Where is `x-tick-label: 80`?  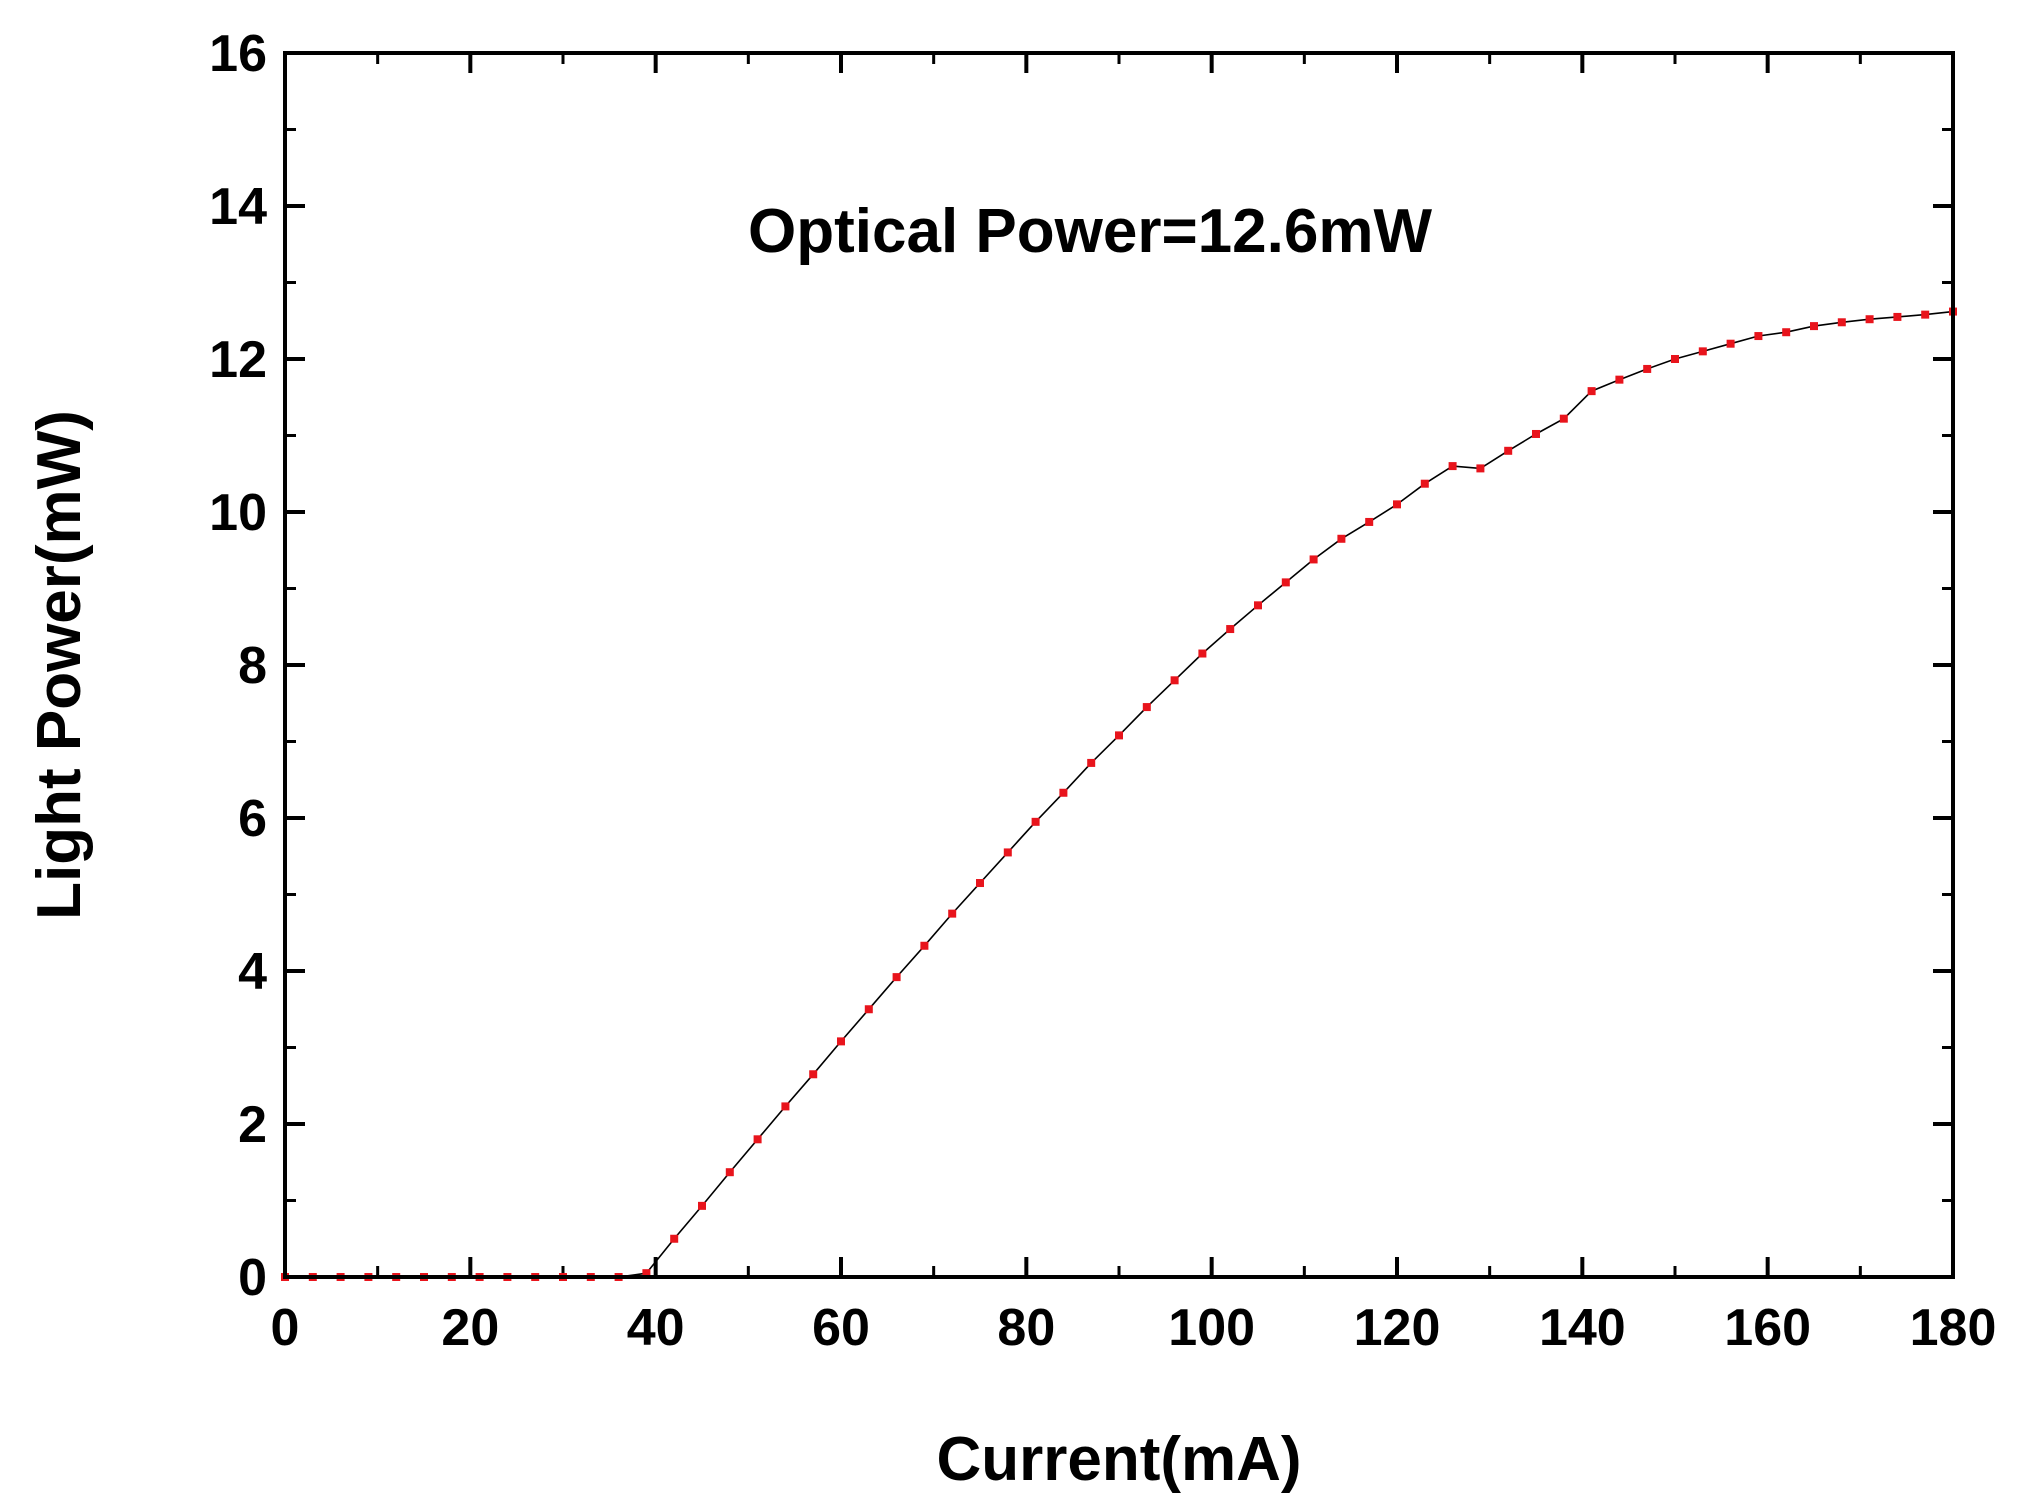
x-tick-label: 80 is located at coordinates (1026, 1328).